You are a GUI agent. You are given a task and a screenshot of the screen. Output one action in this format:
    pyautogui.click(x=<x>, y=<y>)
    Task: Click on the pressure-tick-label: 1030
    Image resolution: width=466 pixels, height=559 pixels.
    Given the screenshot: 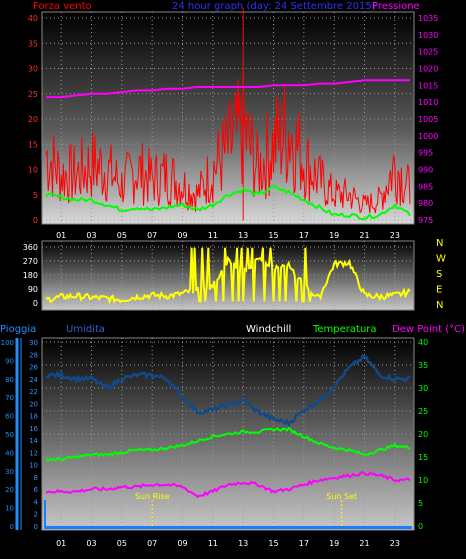 What is the action you would take?
    pyautogui.click(x=428, y=35)
    